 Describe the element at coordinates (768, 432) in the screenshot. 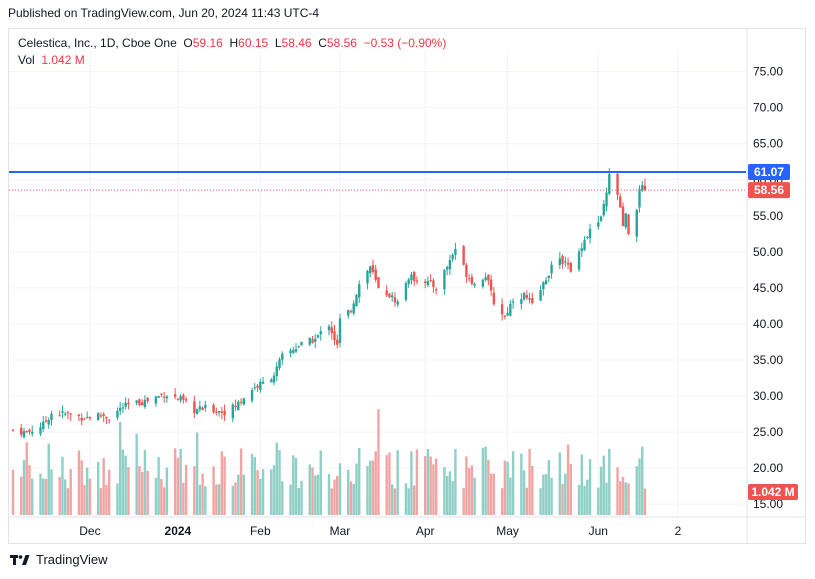

I see `y-tick-label: 25.00` at that location.